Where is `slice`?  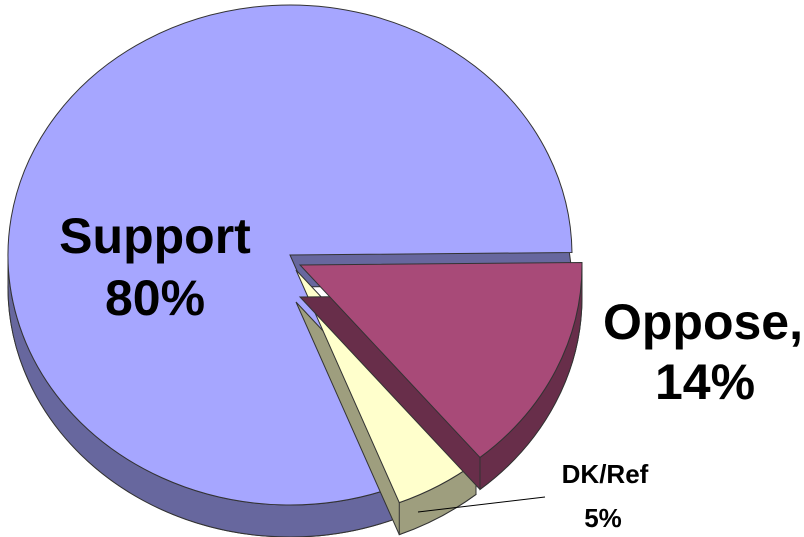
slice is located at coordinates (440, 360).